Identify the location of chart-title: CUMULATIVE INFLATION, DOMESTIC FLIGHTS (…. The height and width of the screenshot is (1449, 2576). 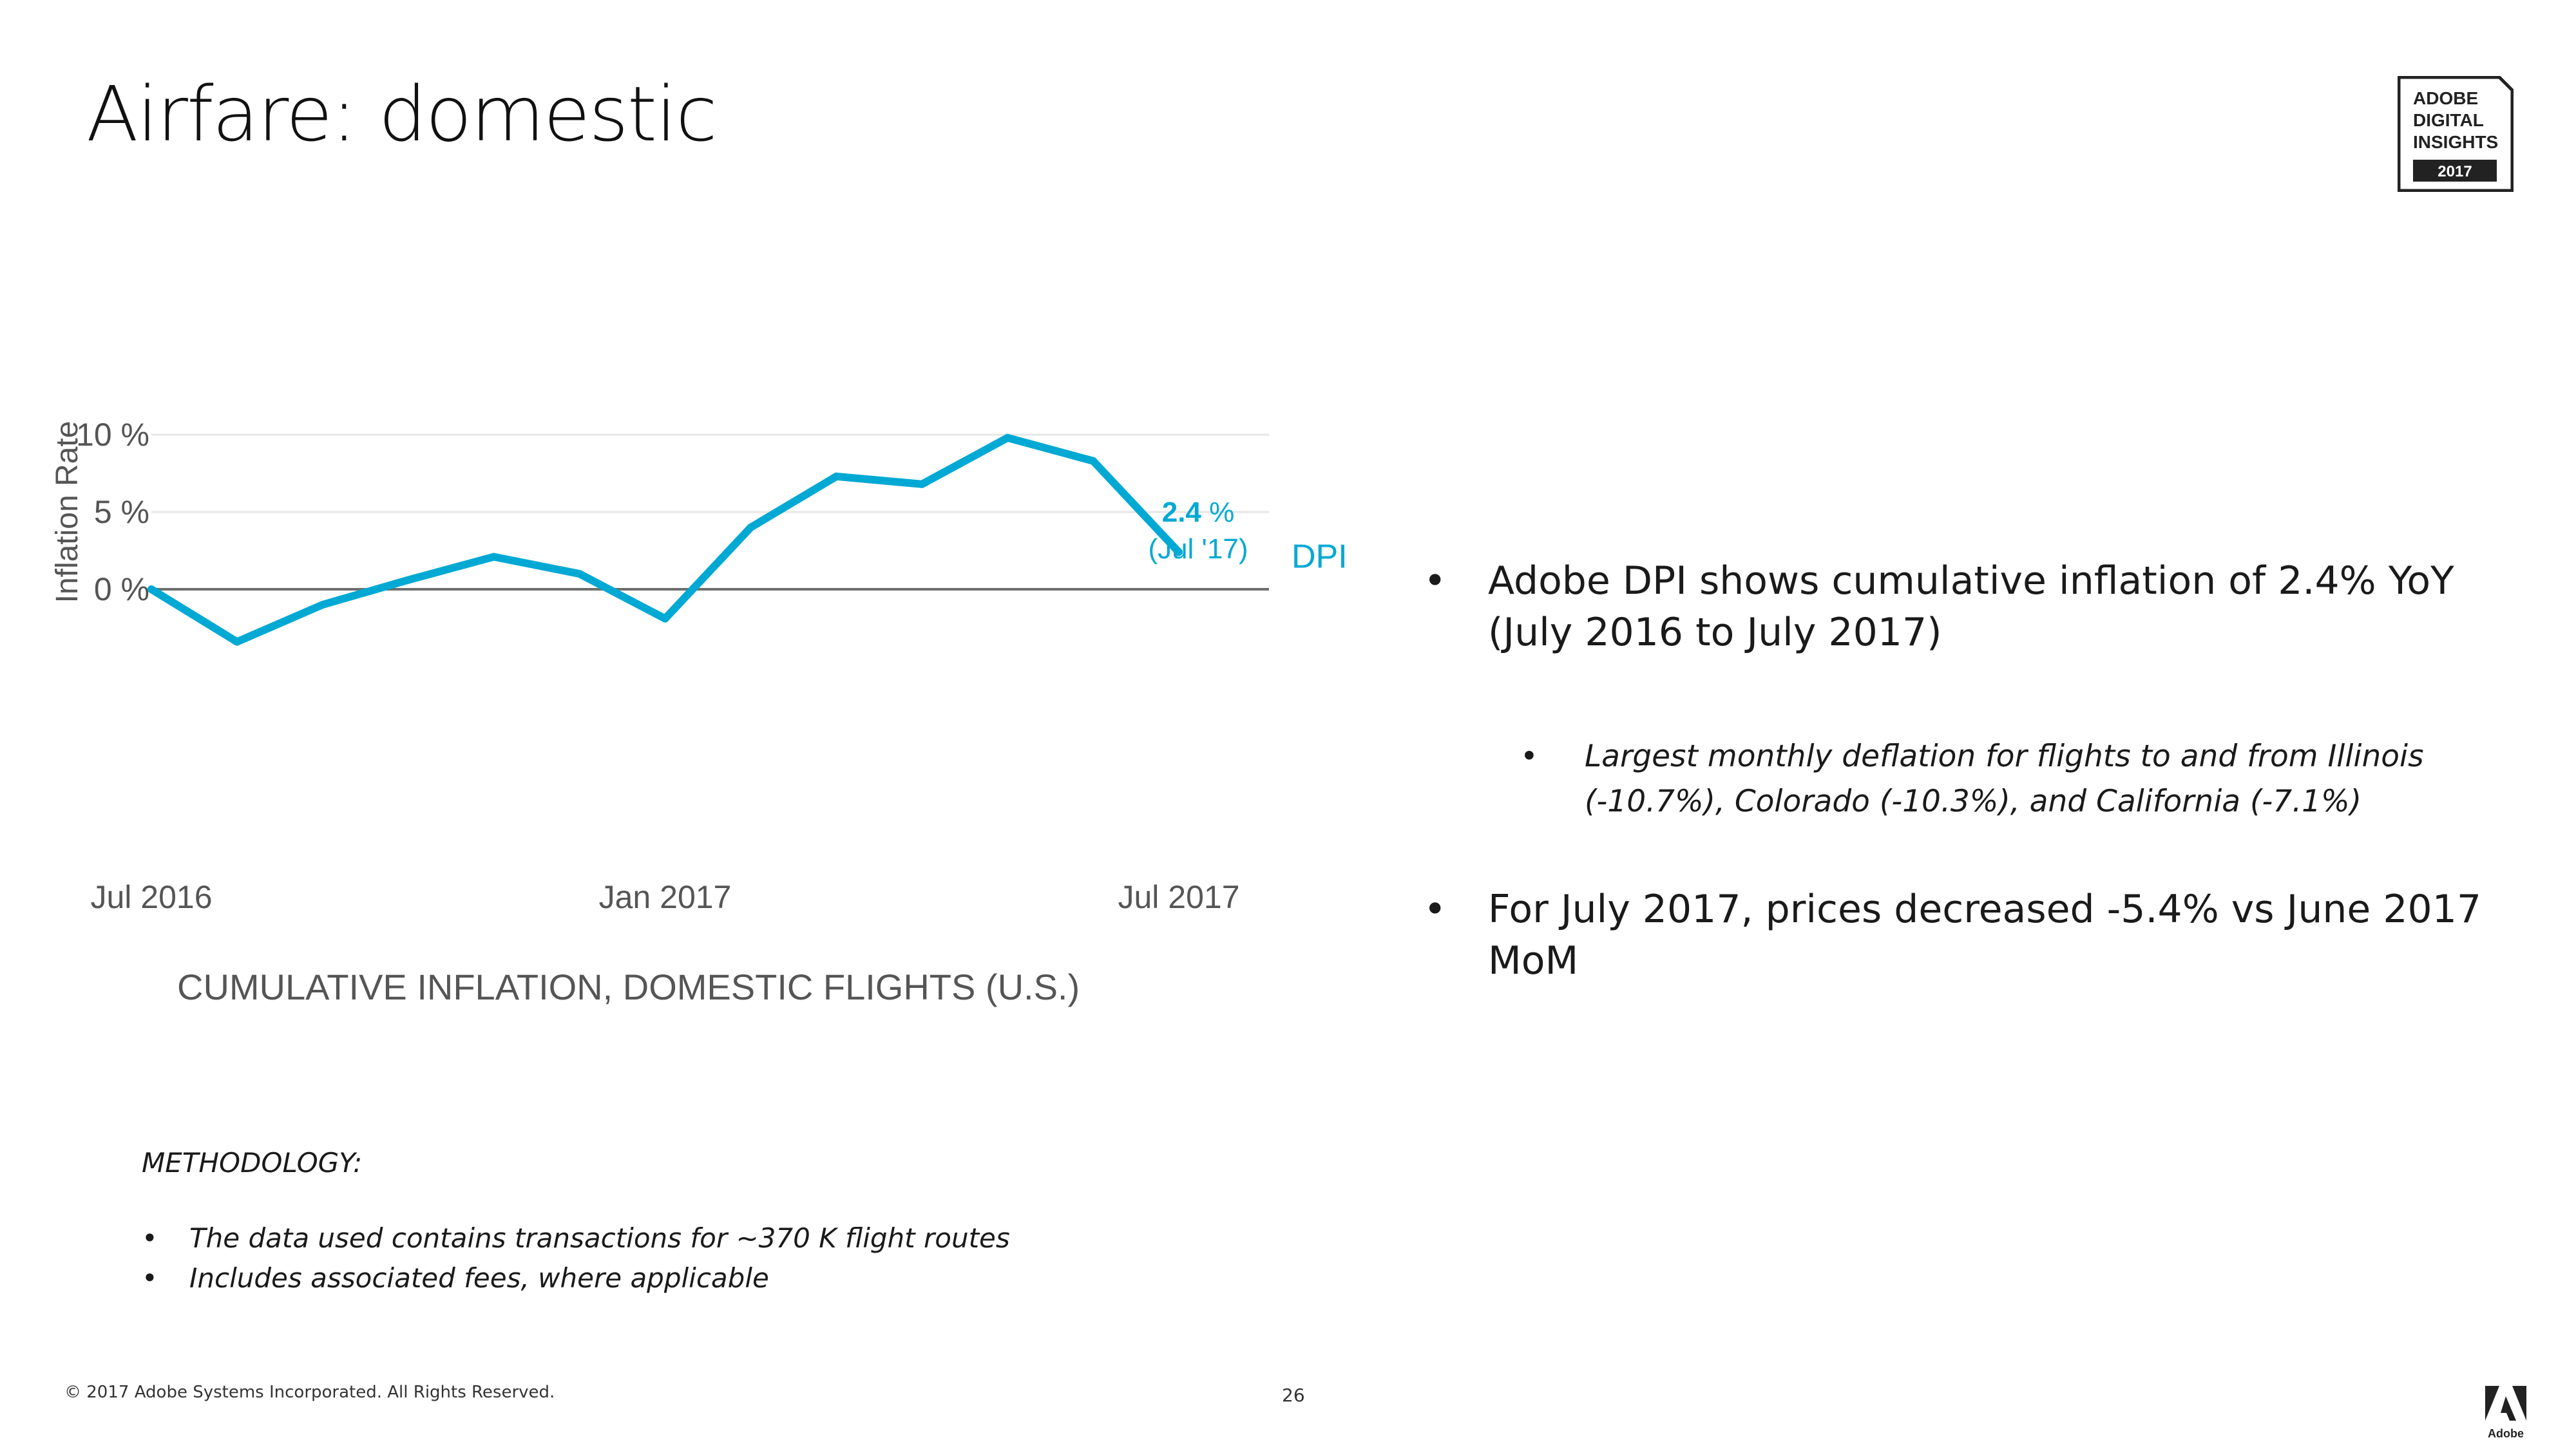
(628, 987).